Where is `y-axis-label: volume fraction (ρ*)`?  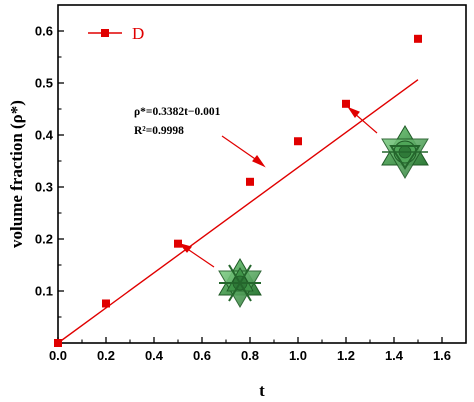 y-axis-label: volume fraction (ρ*) is located at coordinates (16, 174).